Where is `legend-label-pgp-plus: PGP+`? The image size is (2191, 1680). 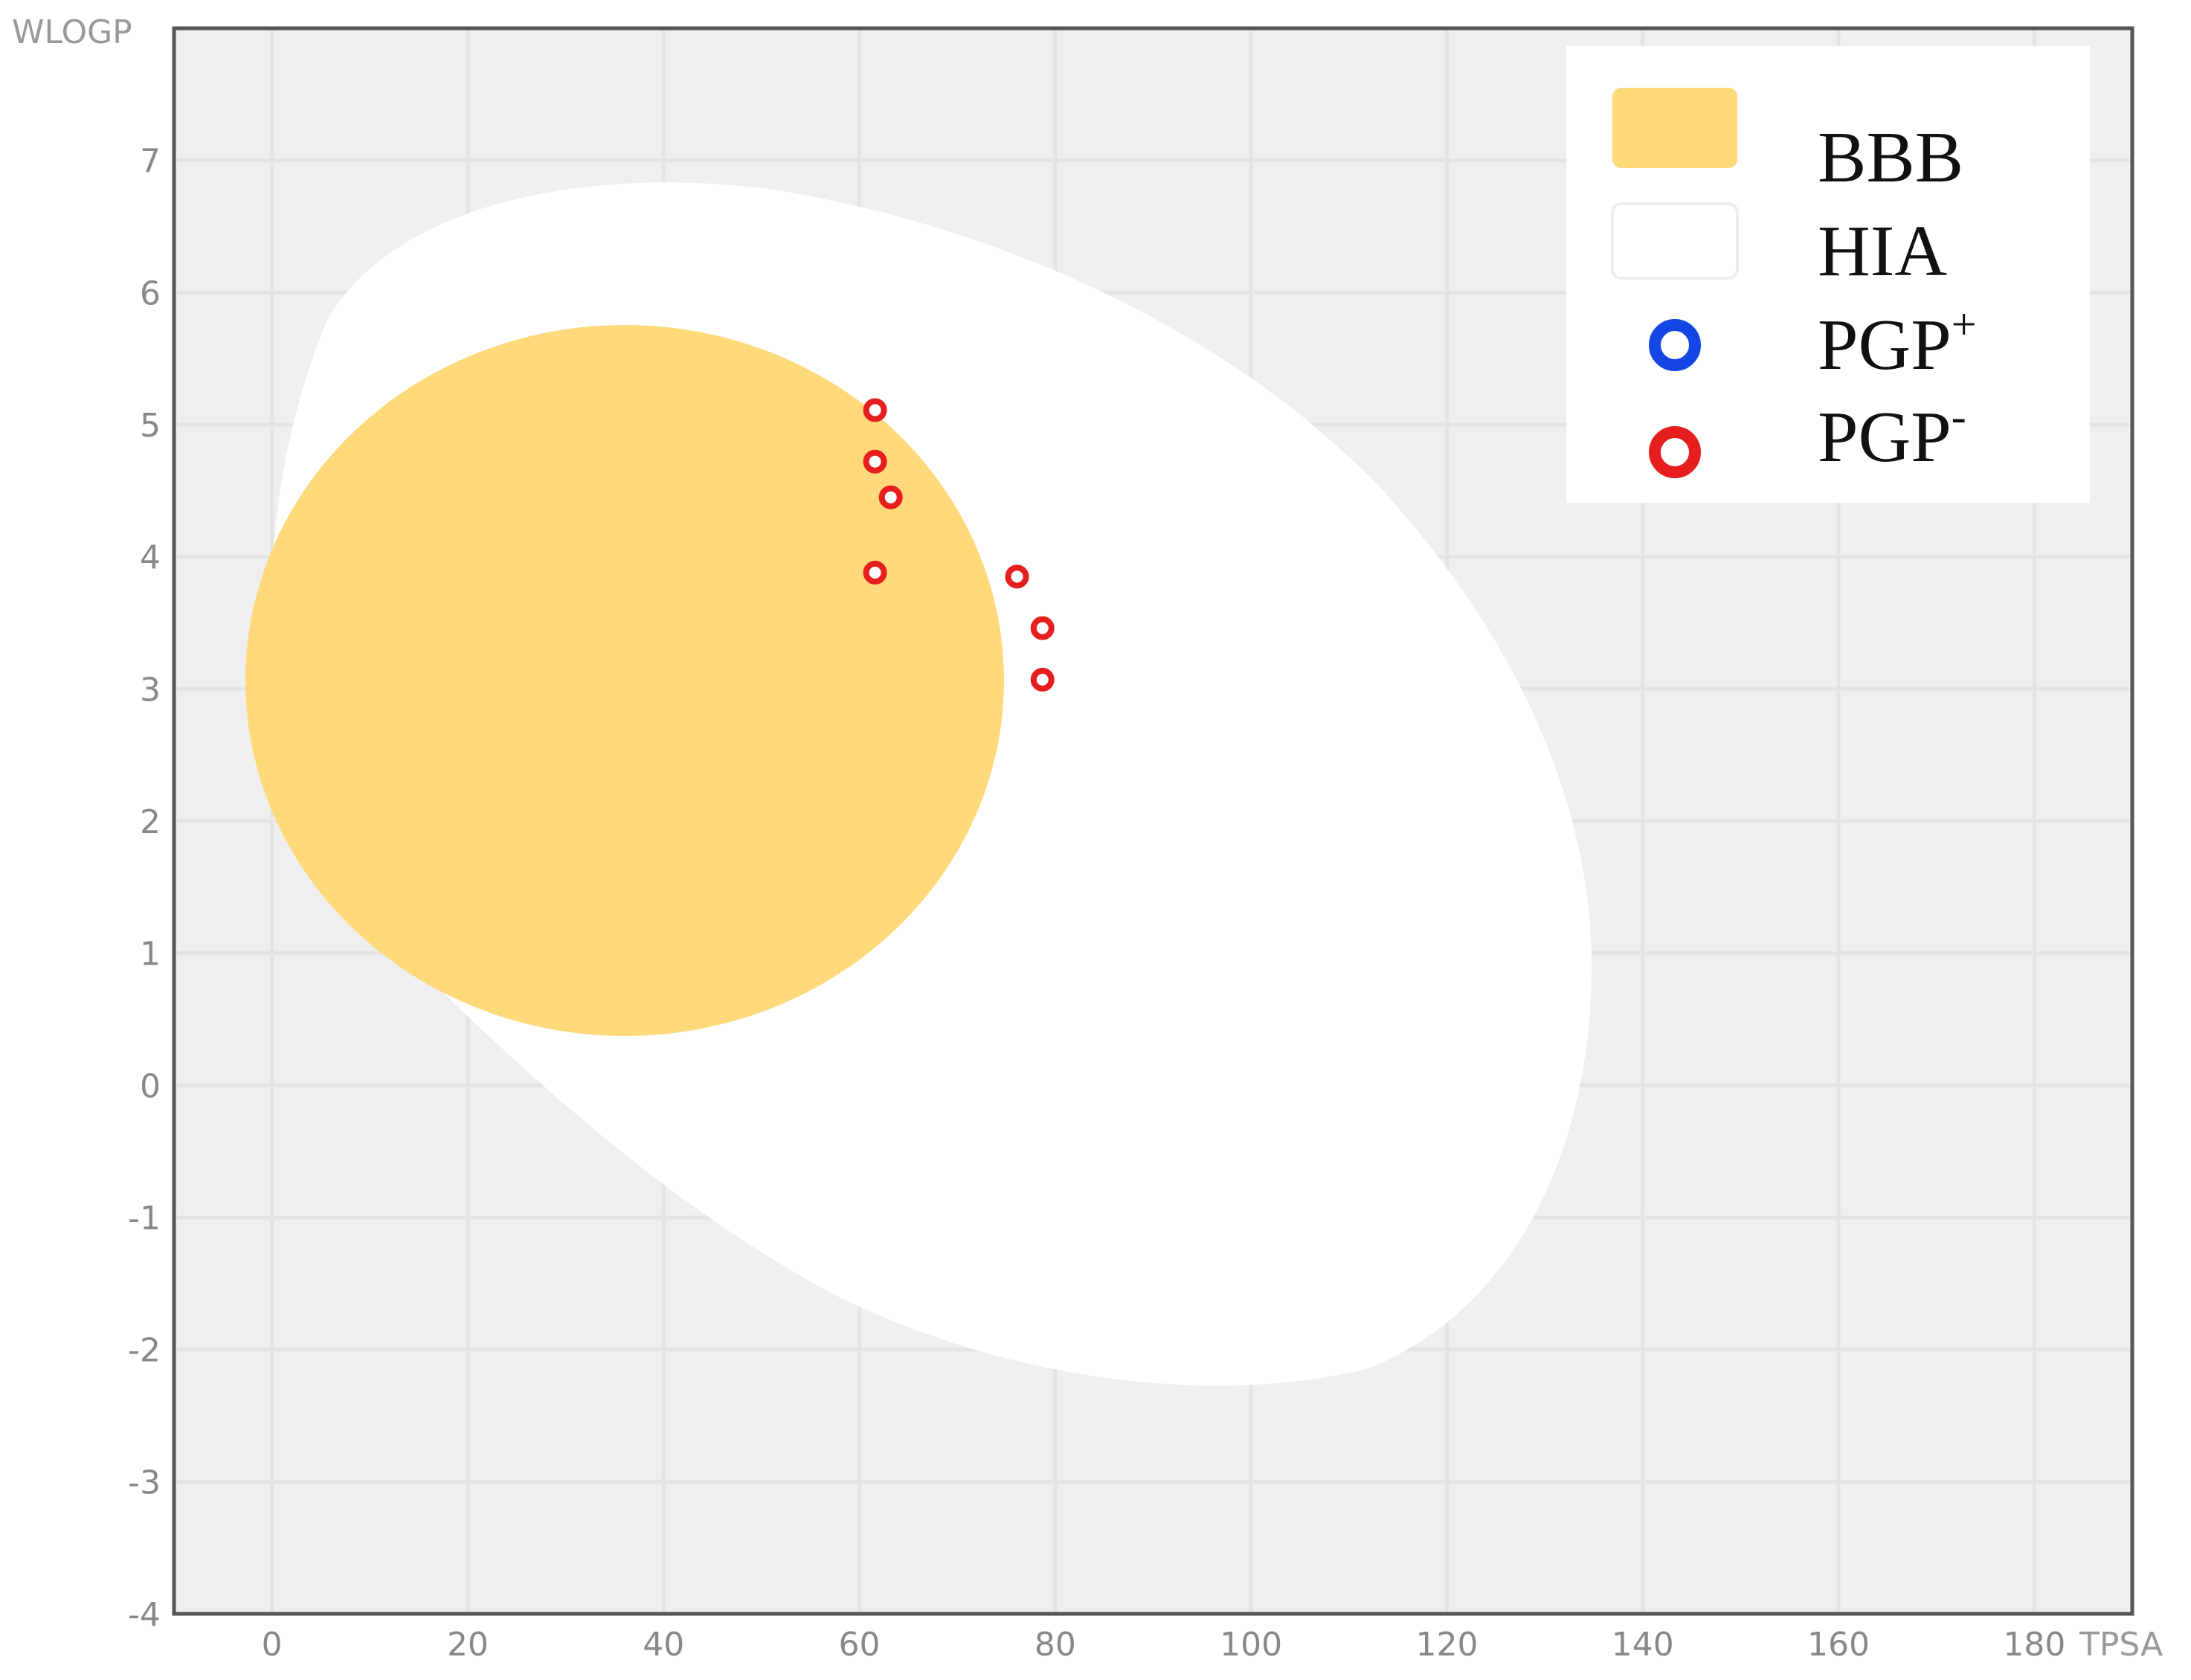
legend-label-pgp-plus: PGP+ is located at coordinates (1897, 343).